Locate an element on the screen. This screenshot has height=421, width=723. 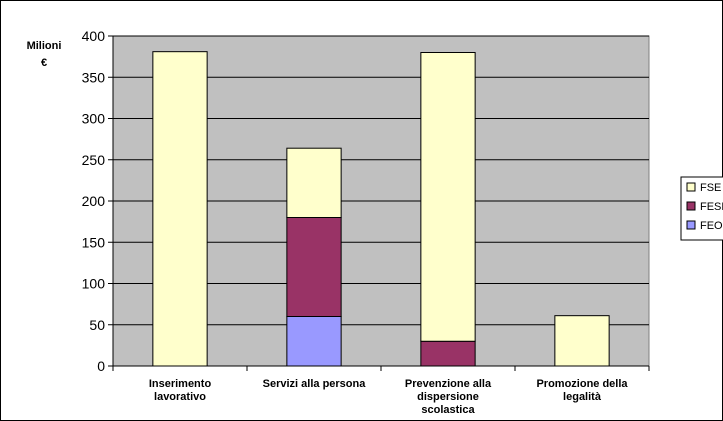
x-tick-label: Servizi alla persona is located at coordinates (315, 384).